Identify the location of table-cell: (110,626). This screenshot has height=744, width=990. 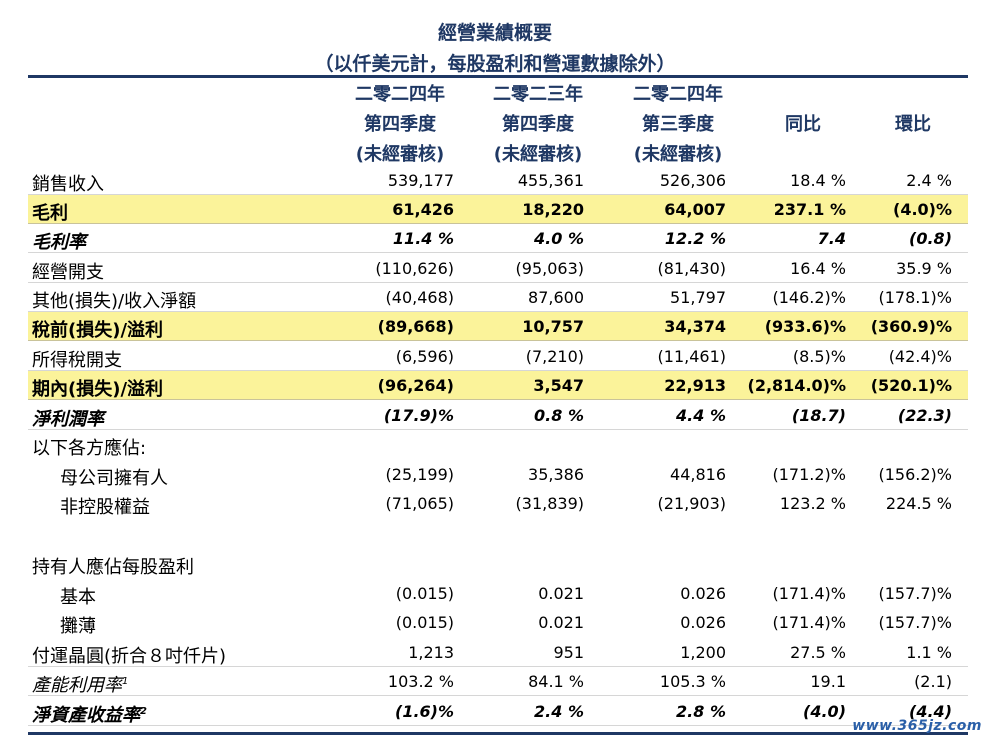
(414, 268).